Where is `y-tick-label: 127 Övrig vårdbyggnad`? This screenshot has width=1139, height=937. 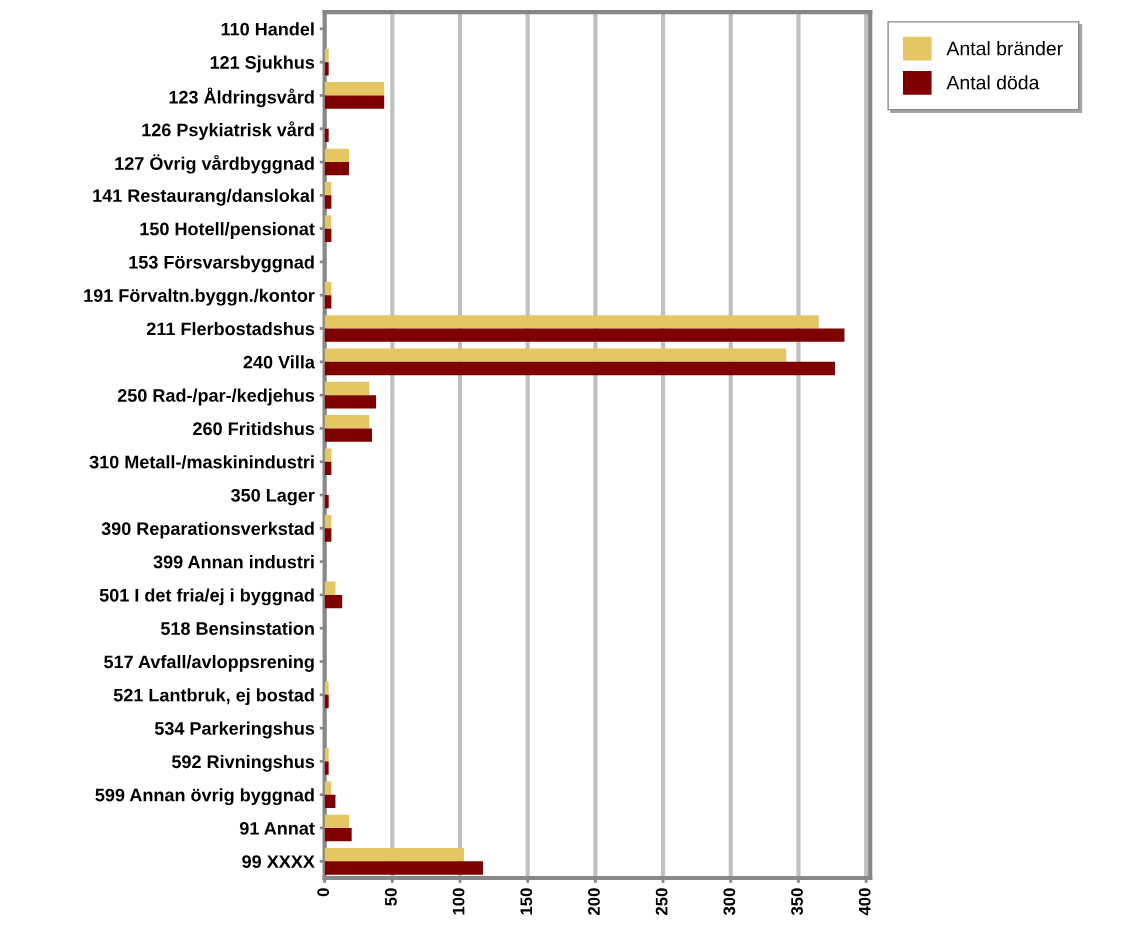
y-tick-label: 127 Övrig vårdbyggnad is located at coordinates (214, 164).